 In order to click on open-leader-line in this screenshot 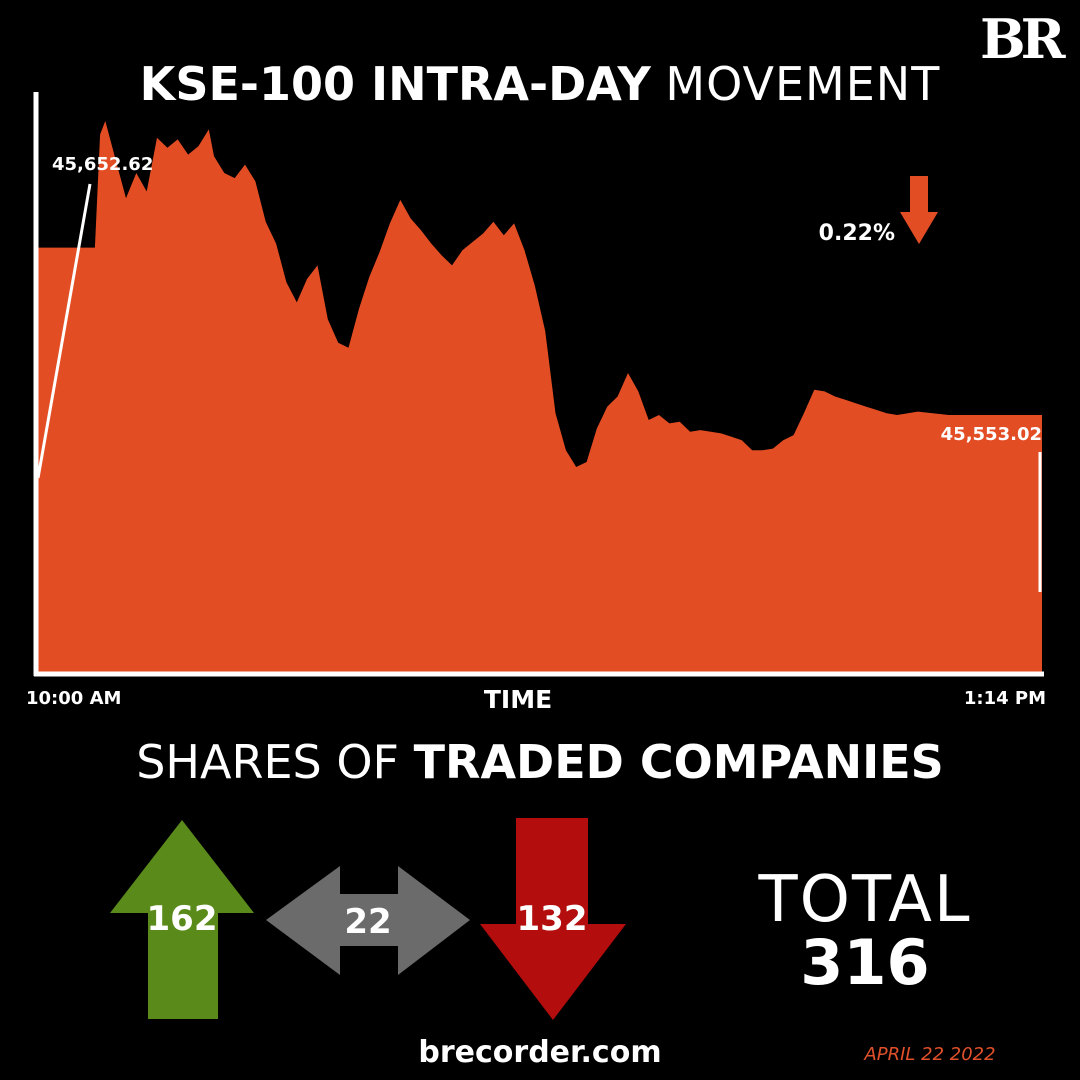, I will do `click(64, 331)`.